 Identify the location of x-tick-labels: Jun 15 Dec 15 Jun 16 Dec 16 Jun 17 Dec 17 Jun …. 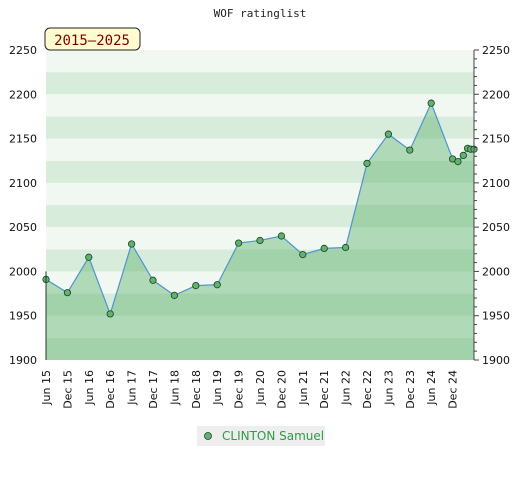
(250, 389).